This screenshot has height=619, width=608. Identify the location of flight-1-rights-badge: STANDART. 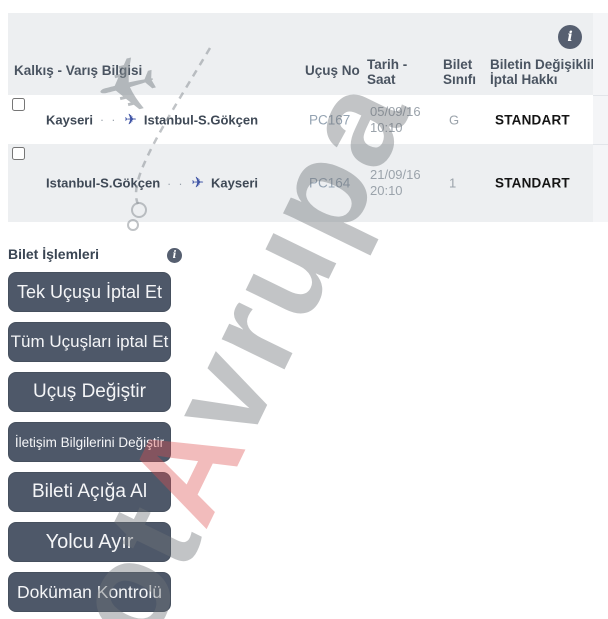
(532, 119).